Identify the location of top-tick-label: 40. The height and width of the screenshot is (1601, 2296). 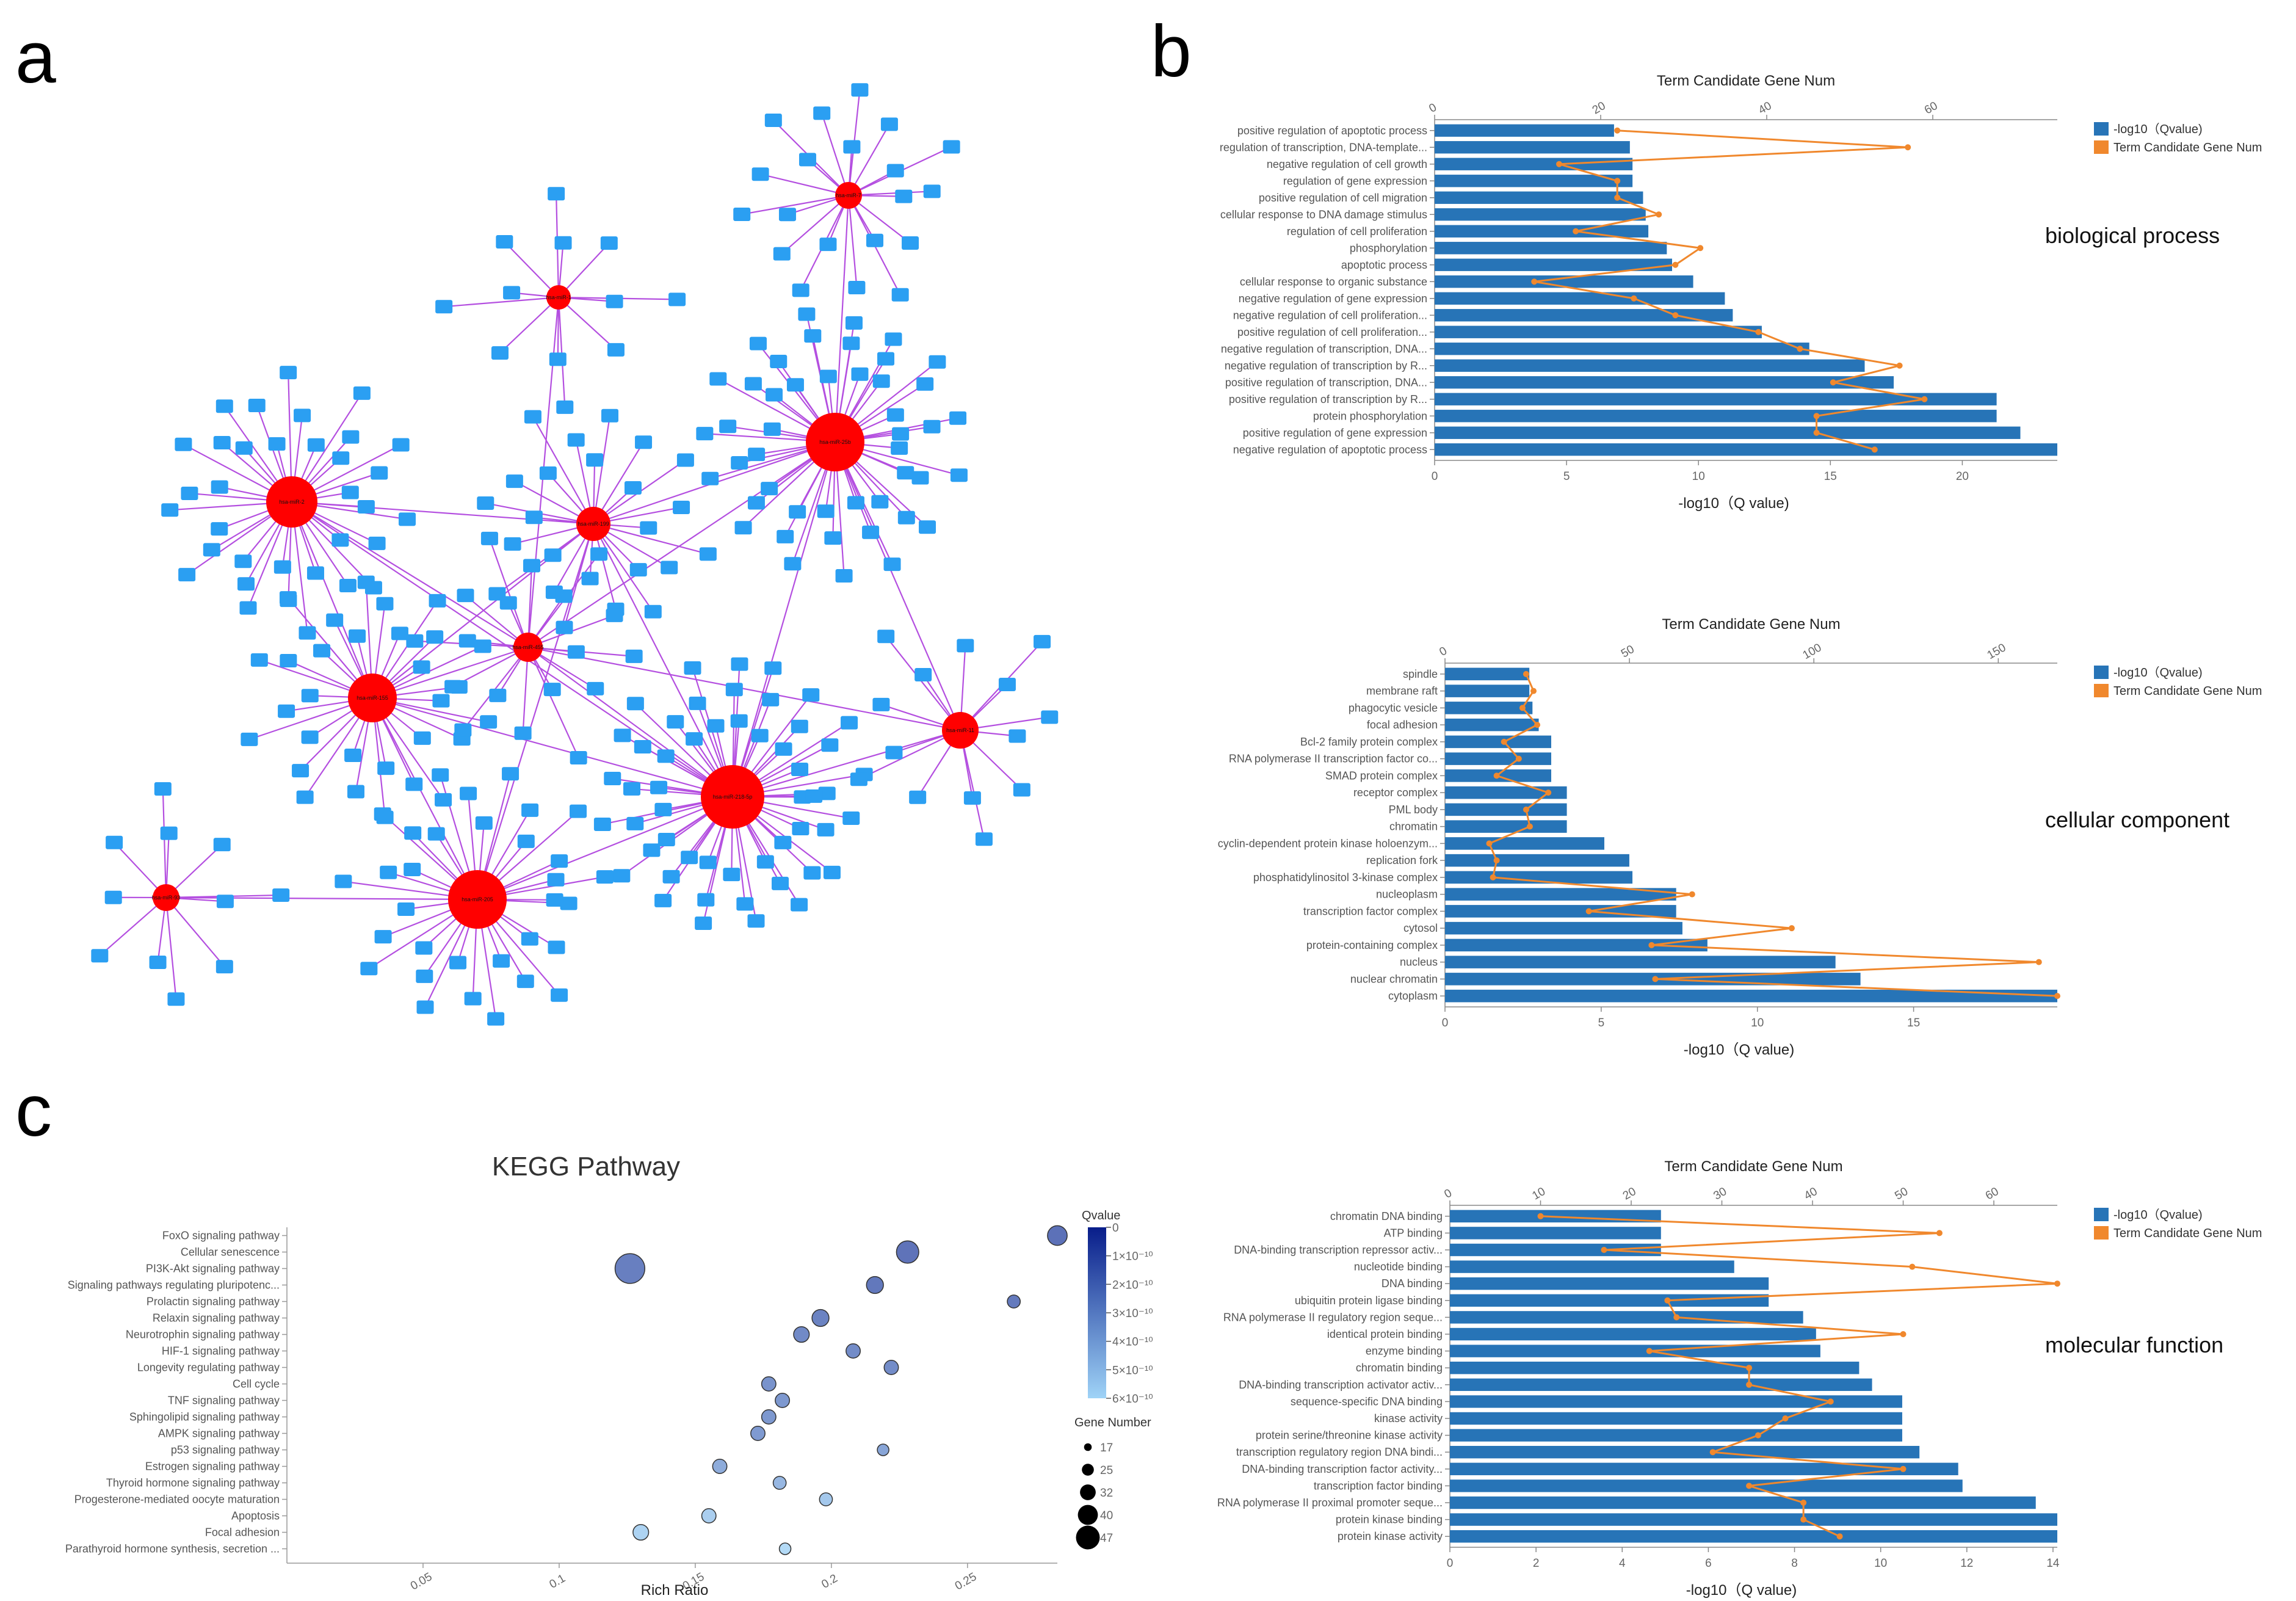
(1765, 108).